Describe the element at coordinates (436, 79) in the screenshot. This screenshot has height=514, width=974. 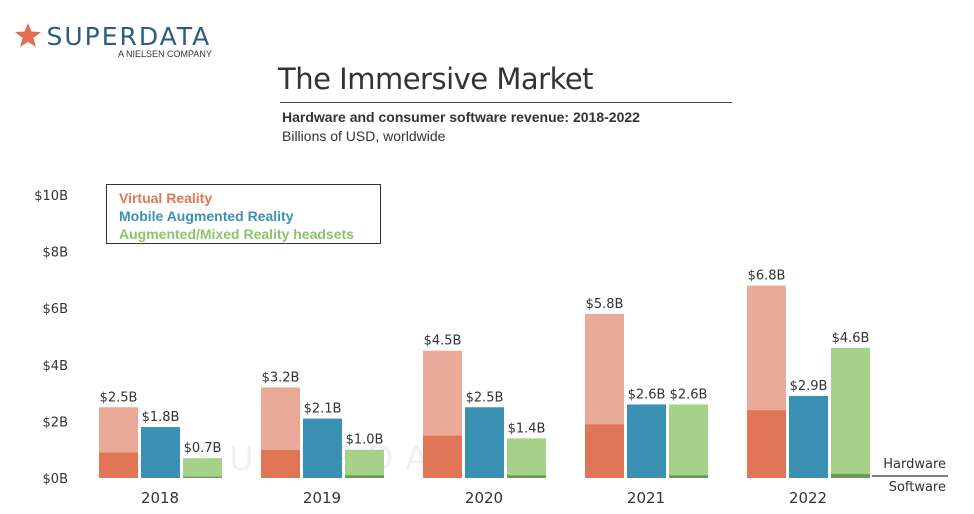
I see `chart-title: The Immersive Market` at that location.